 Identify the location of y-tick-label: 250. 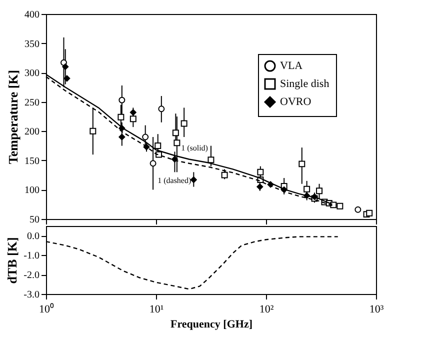
(32, 102).